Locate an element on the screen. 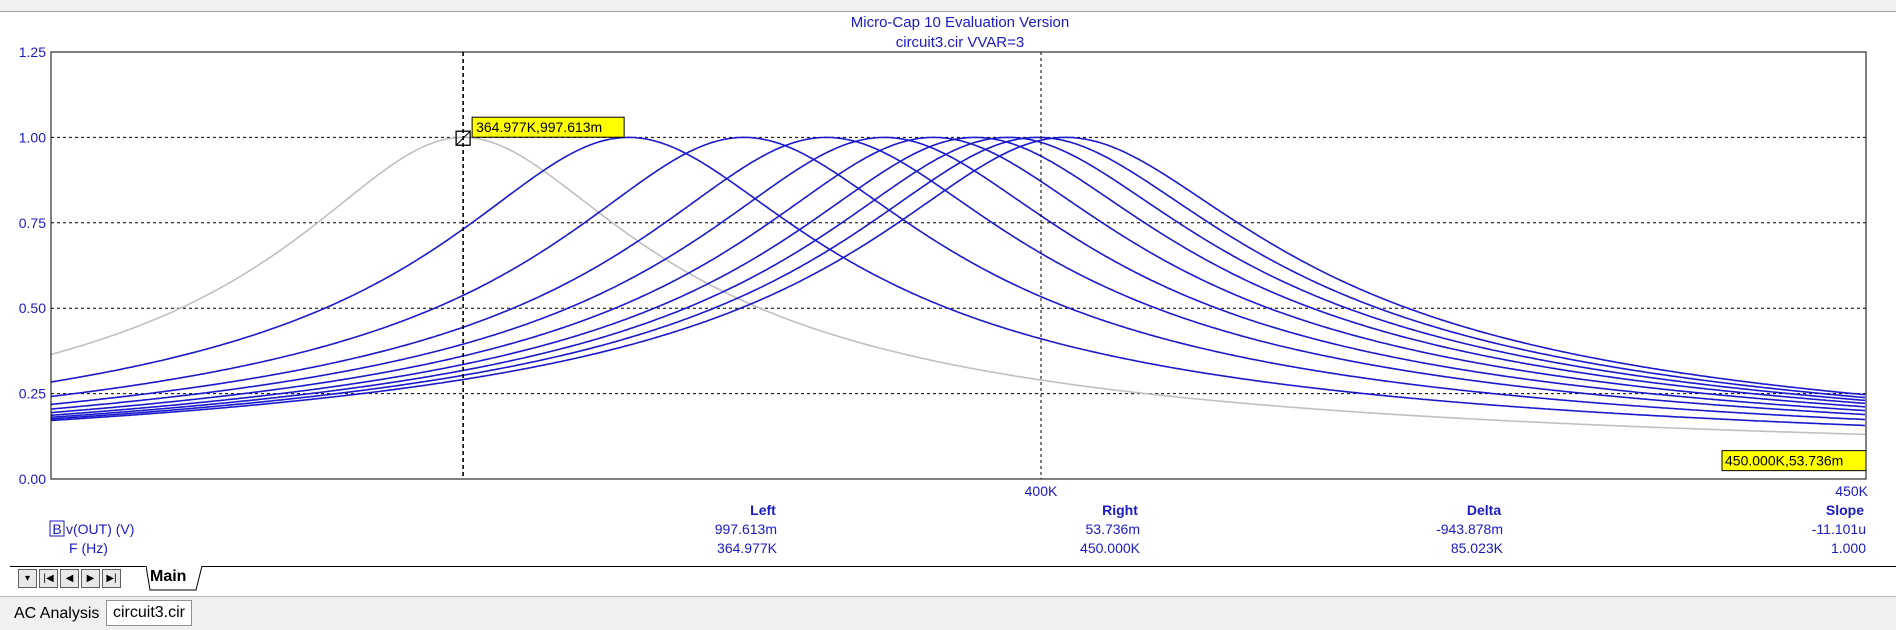  cursor-marker-diag is located at coordinates (463, 138).